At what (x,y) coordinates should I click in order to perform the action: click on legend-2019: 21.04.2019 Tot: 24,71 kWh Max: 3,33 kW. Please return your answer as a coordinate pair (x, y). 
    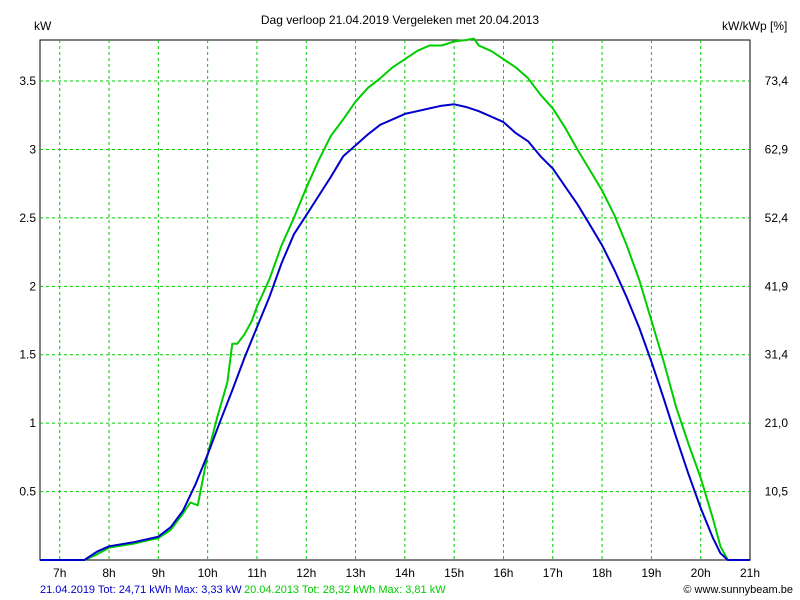
    Looking at the image, I should click on (141, 590).